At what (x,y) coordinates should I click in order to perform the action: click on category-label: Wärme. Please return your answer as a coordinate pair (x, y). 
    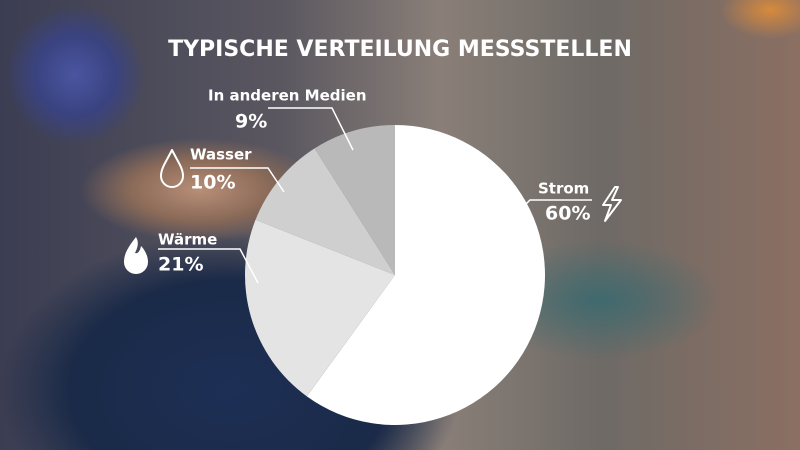
    Looking at the image, I should click on (187, 240).